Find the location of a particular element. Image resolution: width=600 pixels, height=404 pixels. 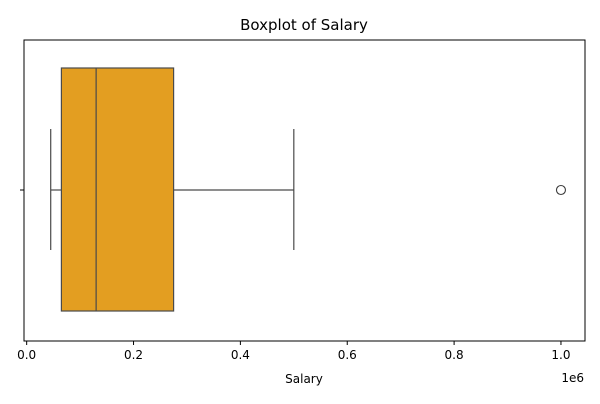

x-axis-ticks: 0.0 0.2 0.4 0.6 0.8 1.0 is located at coordinates (294, 351).